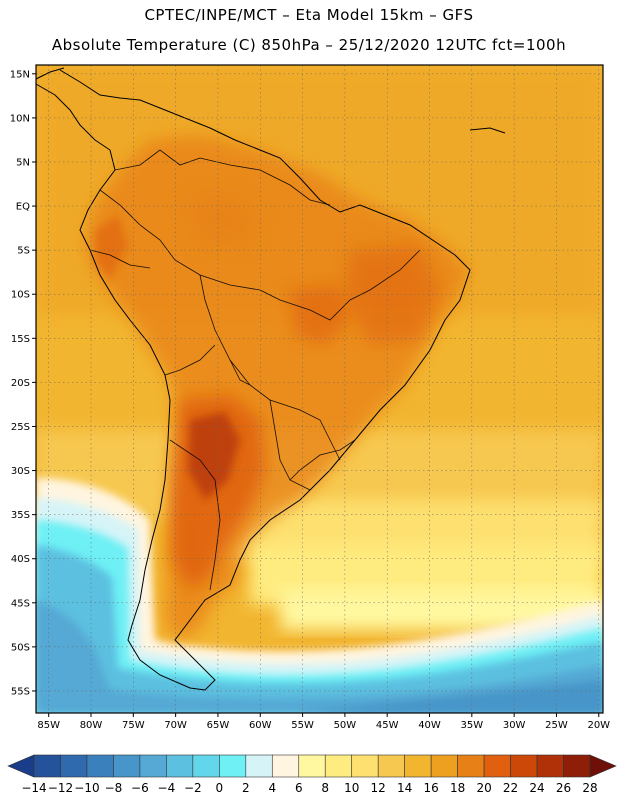  What do you see at coordinates (429, 725) in the screenshot?
I see `lon-tick-label: 40W` at bounding box center [429, 725].